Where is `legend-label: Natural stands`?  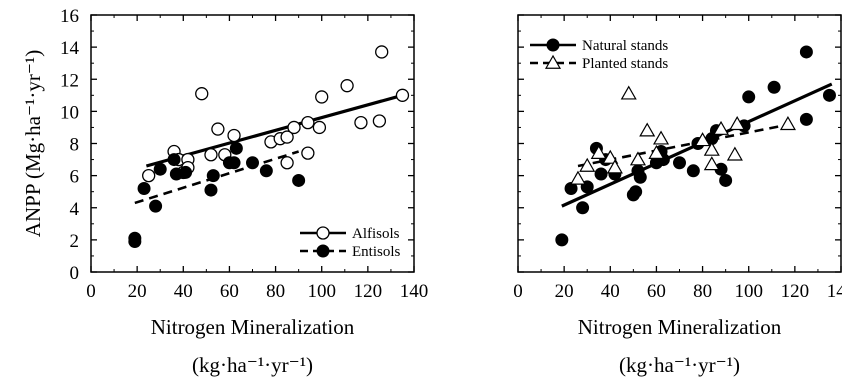
legend-label: Natural stands is located at coordinates (625, 46).